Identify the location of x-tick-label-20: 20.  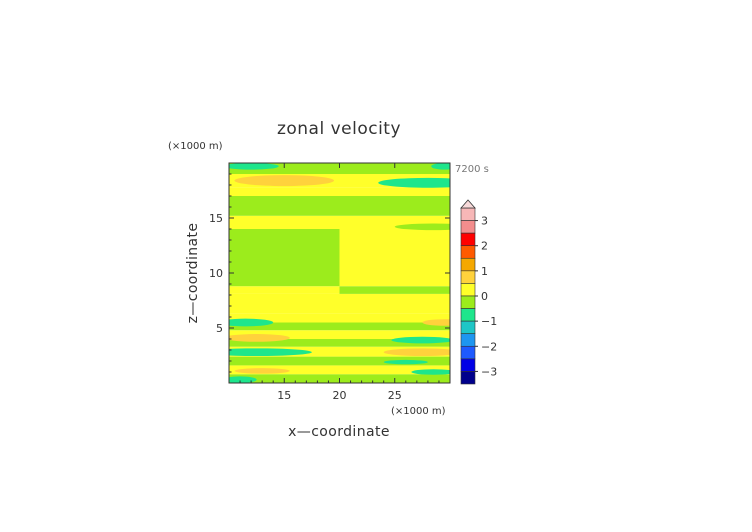
(340, 395).